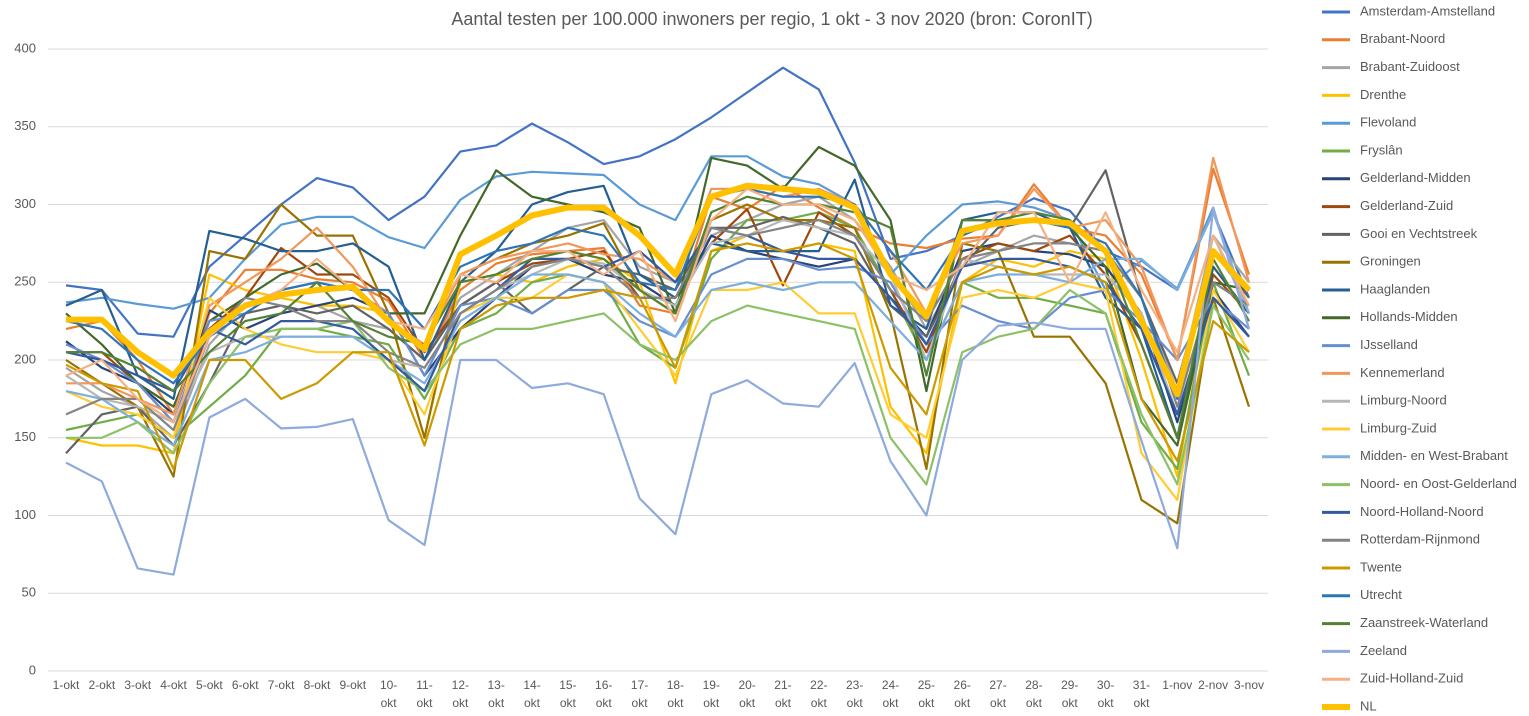 The width and height of the screenshot is (1529, 716). Describe the element at coordinates (1438, 483) in the screenshot. I see `legend-label: Noord- en Oost-Gelderland` at that location.